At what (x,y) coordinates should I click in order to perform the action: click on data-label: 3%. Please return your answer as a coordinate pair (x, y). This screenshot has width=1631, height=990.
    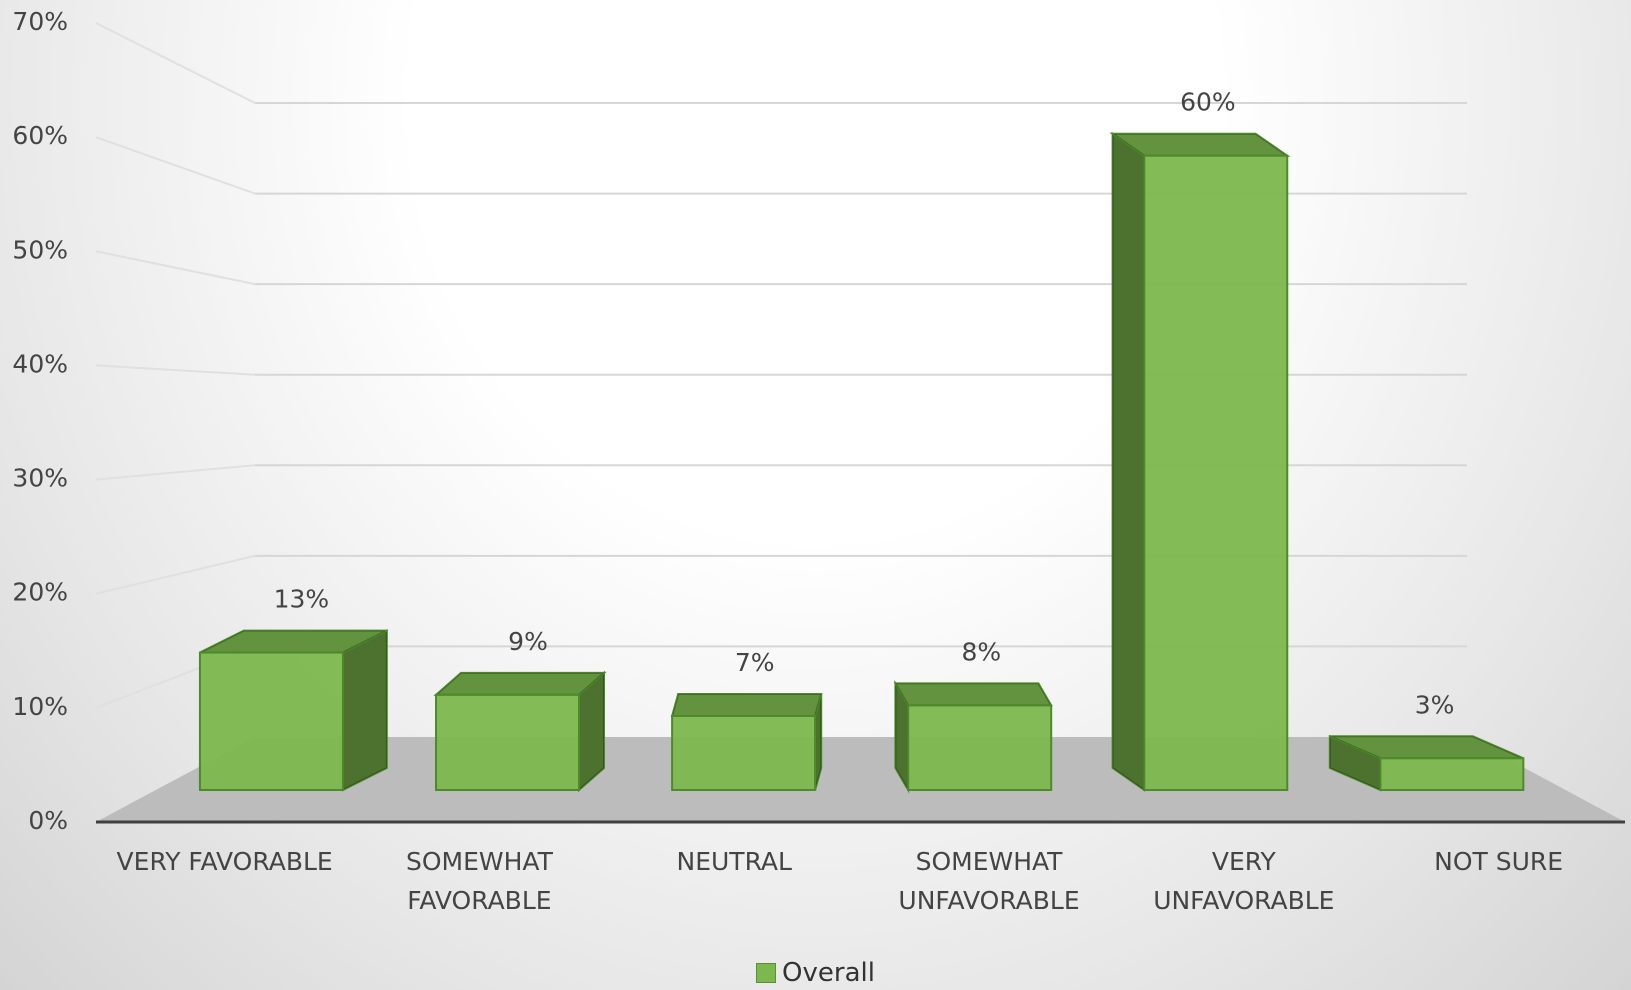
    Looking at the image, I should click on (1435, 704).